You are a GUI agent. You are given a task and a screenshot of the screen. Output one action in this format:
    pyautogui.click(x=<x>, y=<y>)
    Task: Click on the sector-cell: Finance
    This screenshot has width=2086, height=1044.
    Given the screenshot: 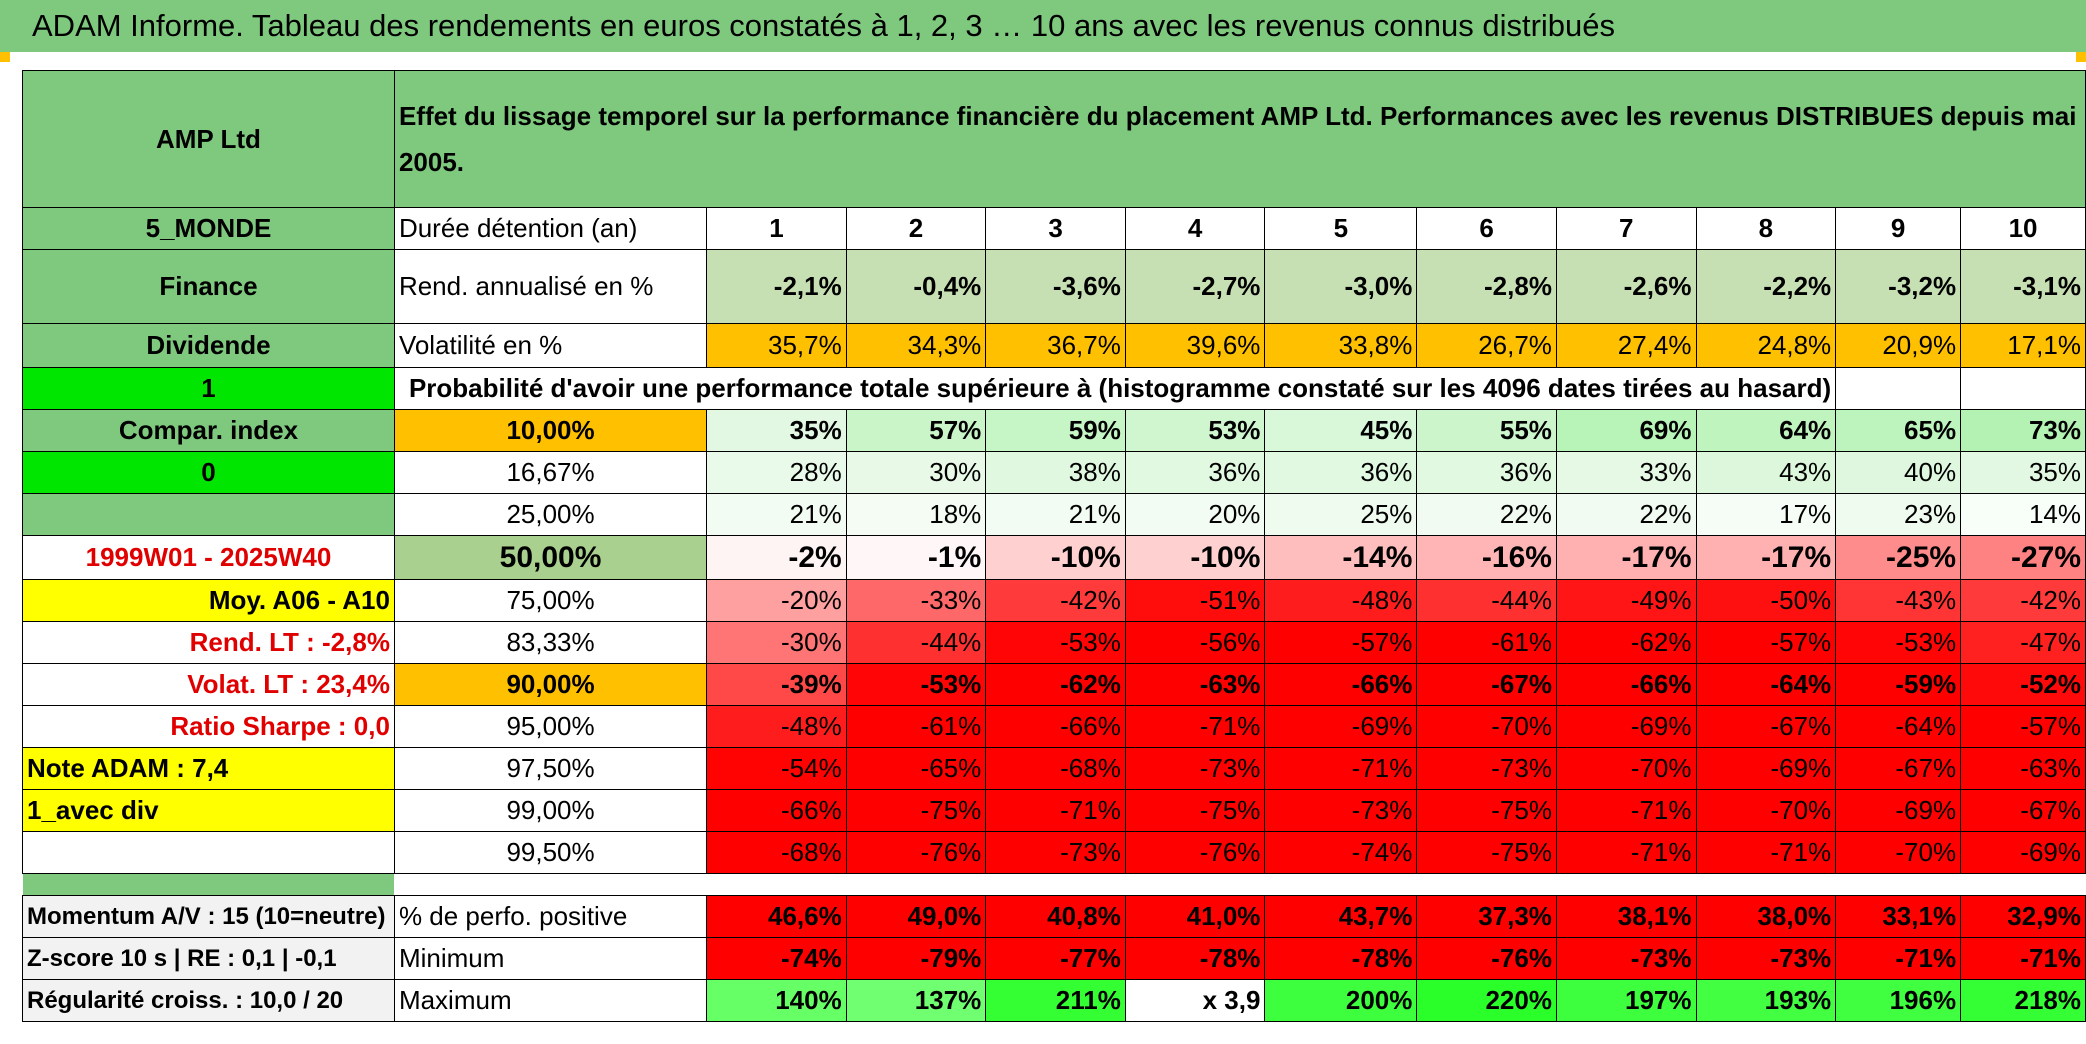 What is the action you would take?
    pyautogui.click(x=208, y=286)
    